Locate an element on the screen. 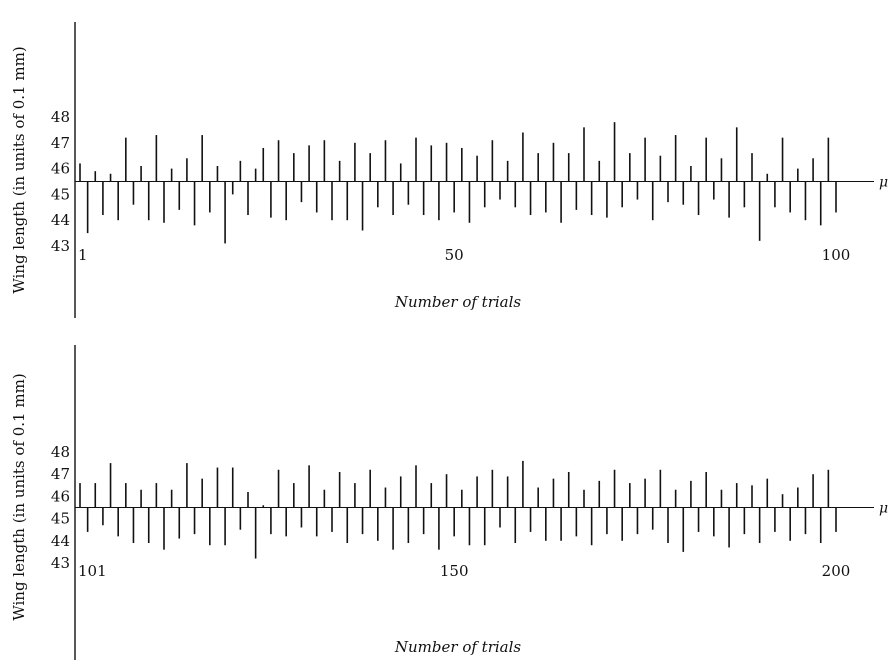 This screenshot has width=888, height=661. x-tick-label: 101 is located at coordinates (92, 571).